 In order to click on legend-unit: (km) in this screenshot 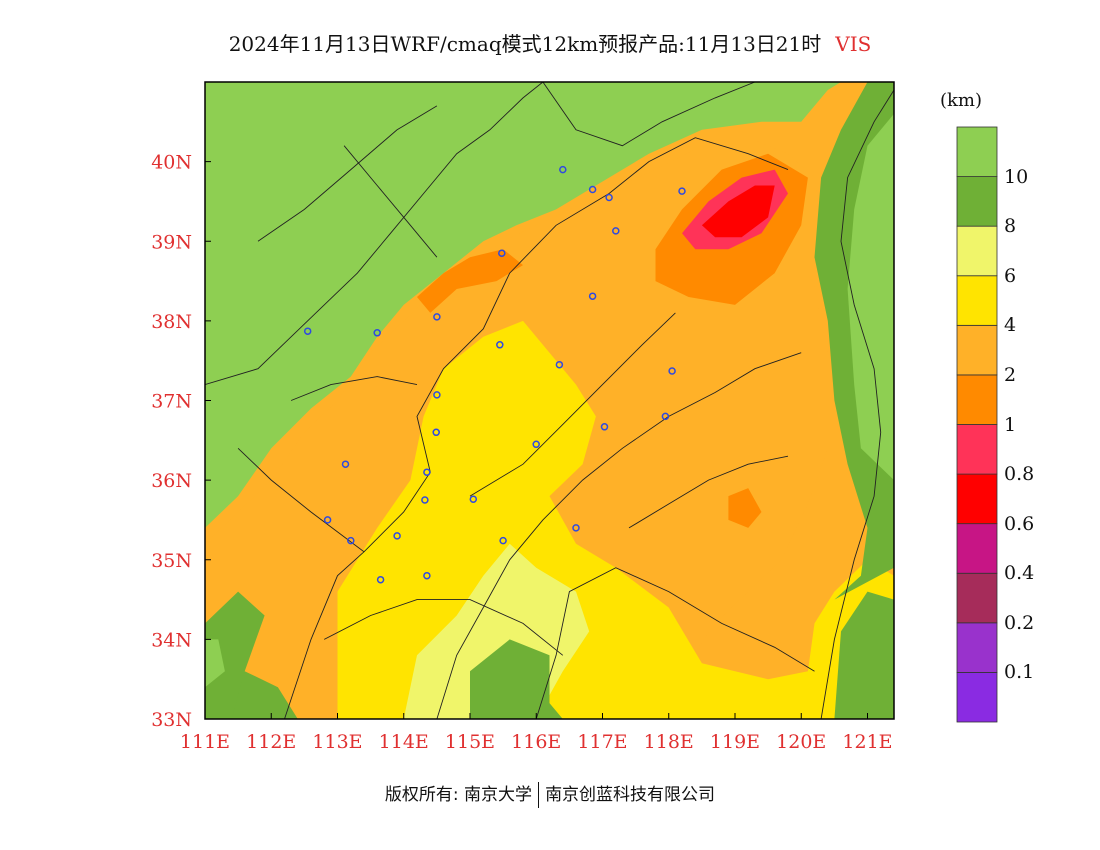, I will do `click(961, 100)`.